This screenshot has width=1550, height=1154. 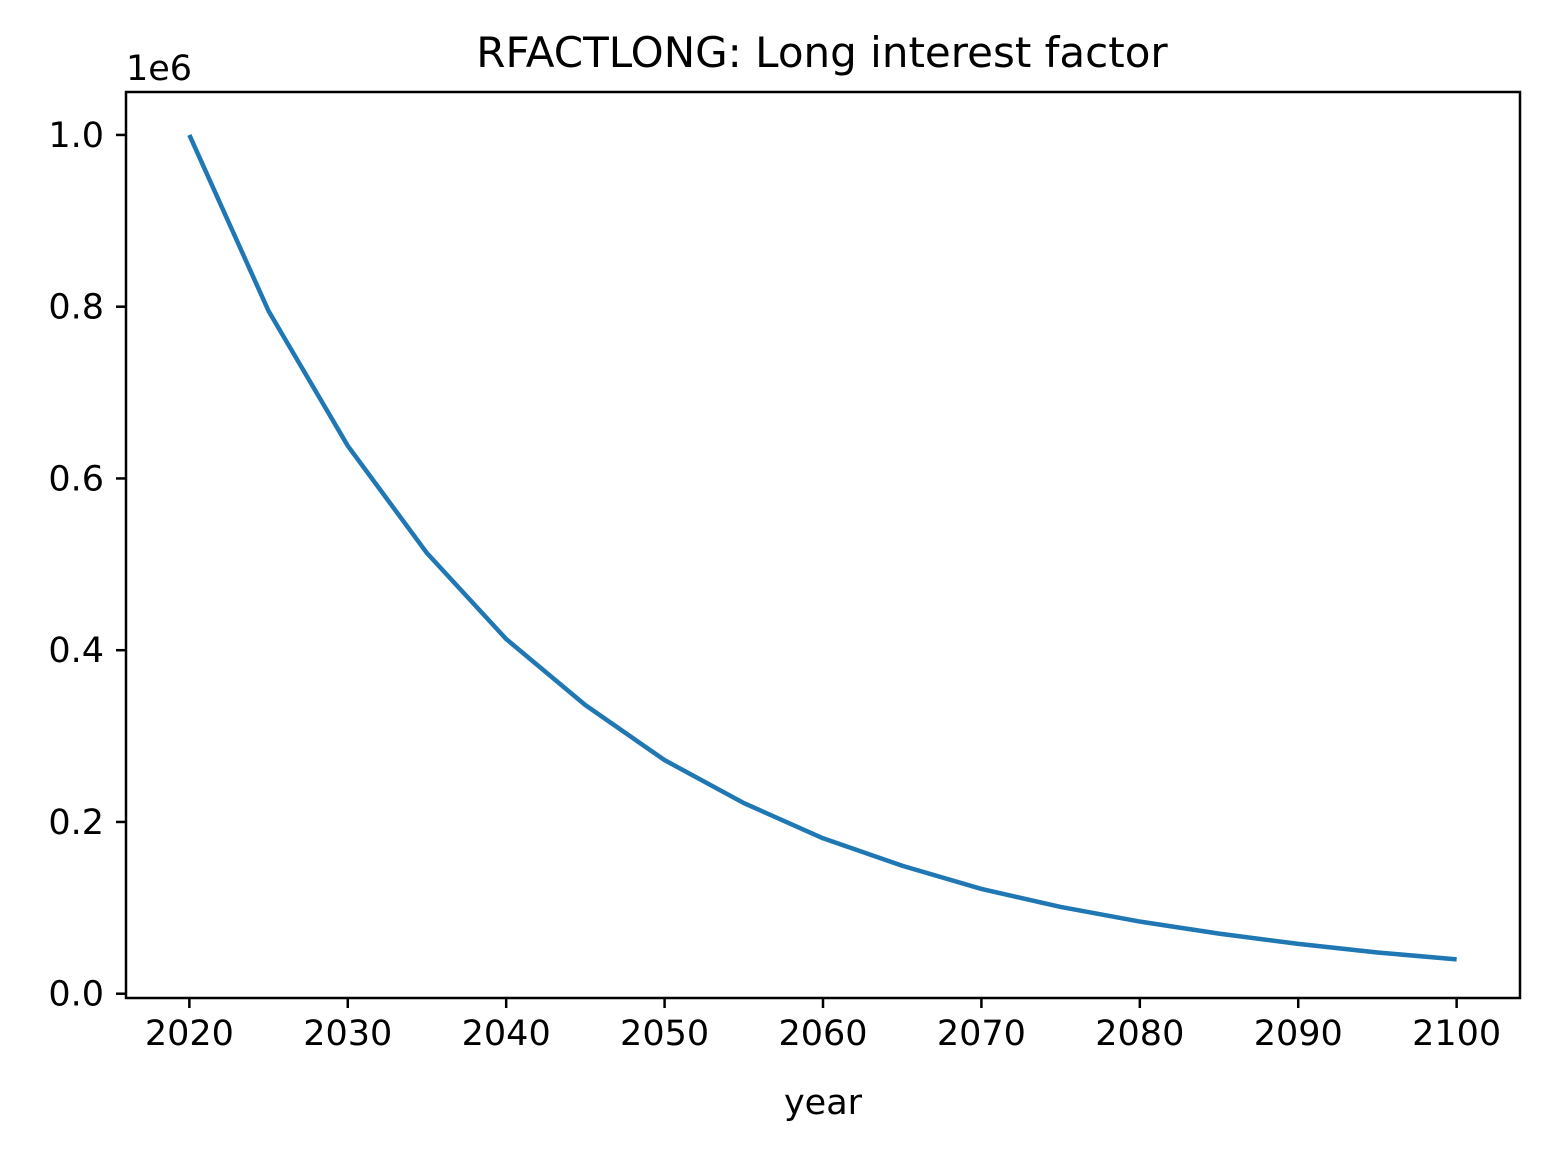 I want to click on x-tick-label: 2040, so click(x=506, y=1034).